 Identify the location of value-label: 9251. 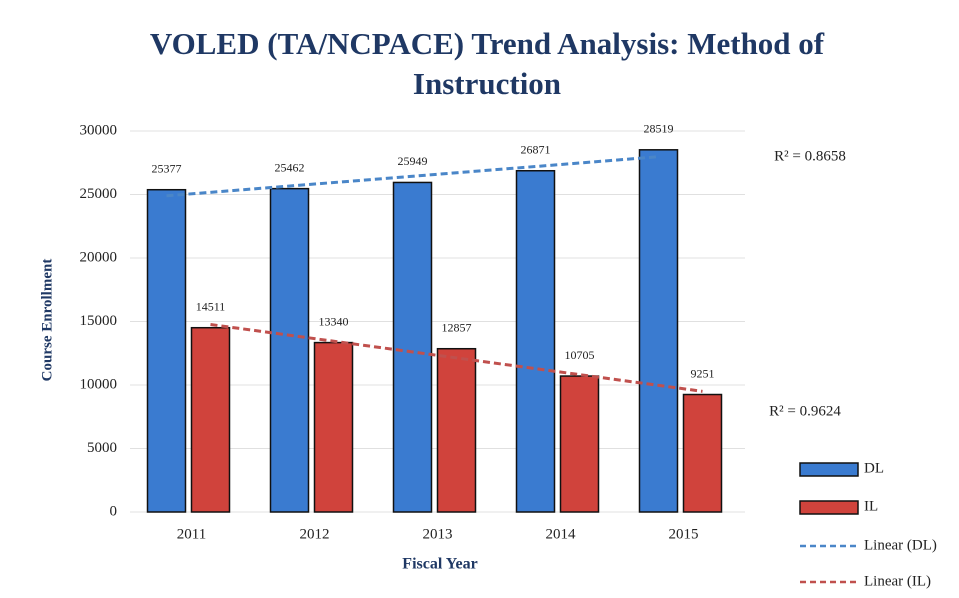
(703, 373).